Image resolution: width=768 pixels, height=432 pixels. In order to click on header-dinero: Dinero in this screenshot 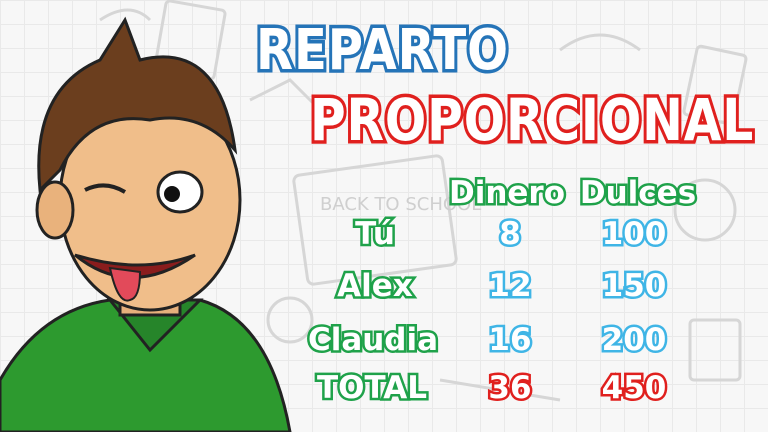, I will do `click(506, 193)`.